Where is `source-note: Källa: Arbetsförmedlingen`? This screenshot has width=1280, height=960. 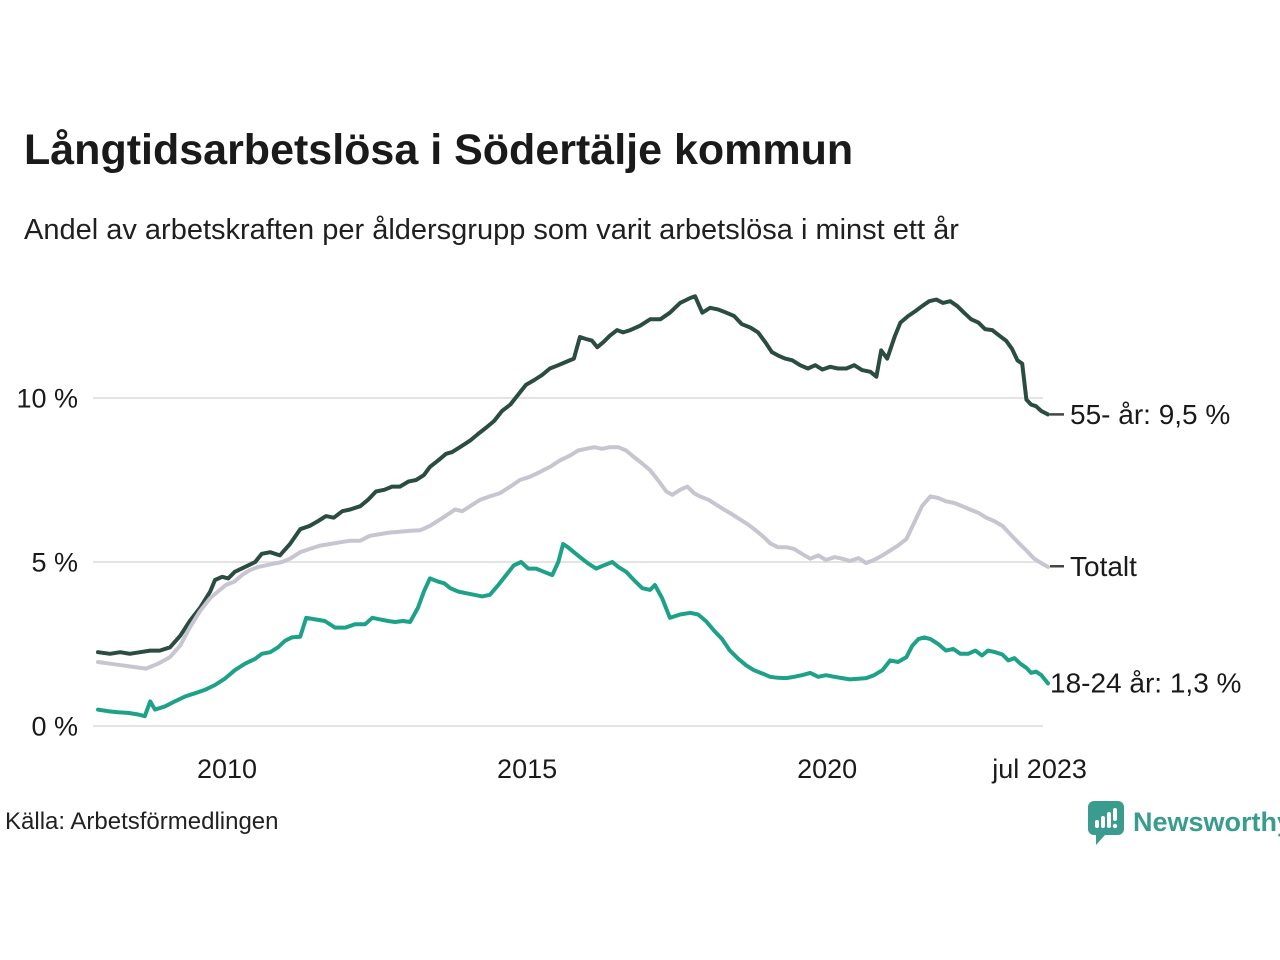
source-note: Källa: Arbetsförmedlingen is located at coordinates (142, 821).